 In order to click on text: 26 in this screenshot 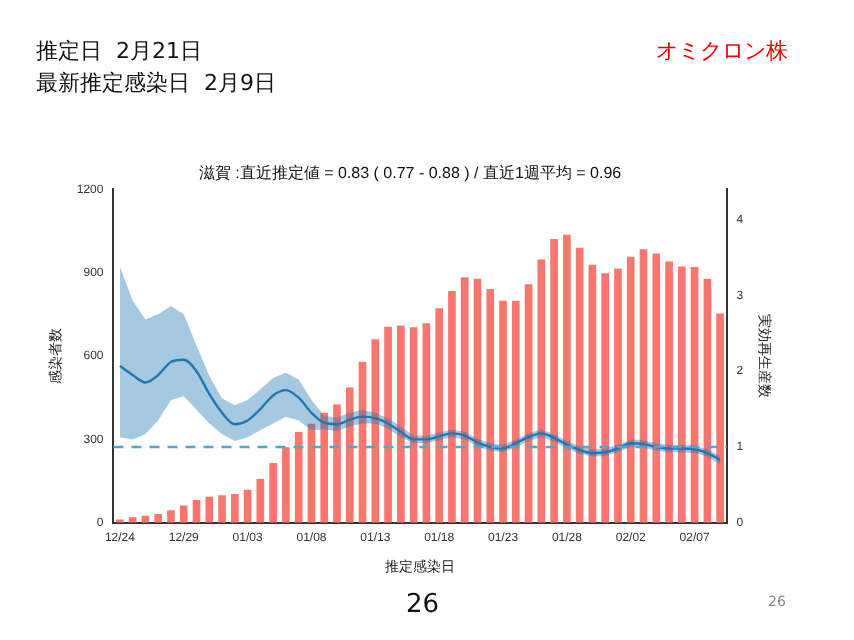, I will do `click(423, 605)`.